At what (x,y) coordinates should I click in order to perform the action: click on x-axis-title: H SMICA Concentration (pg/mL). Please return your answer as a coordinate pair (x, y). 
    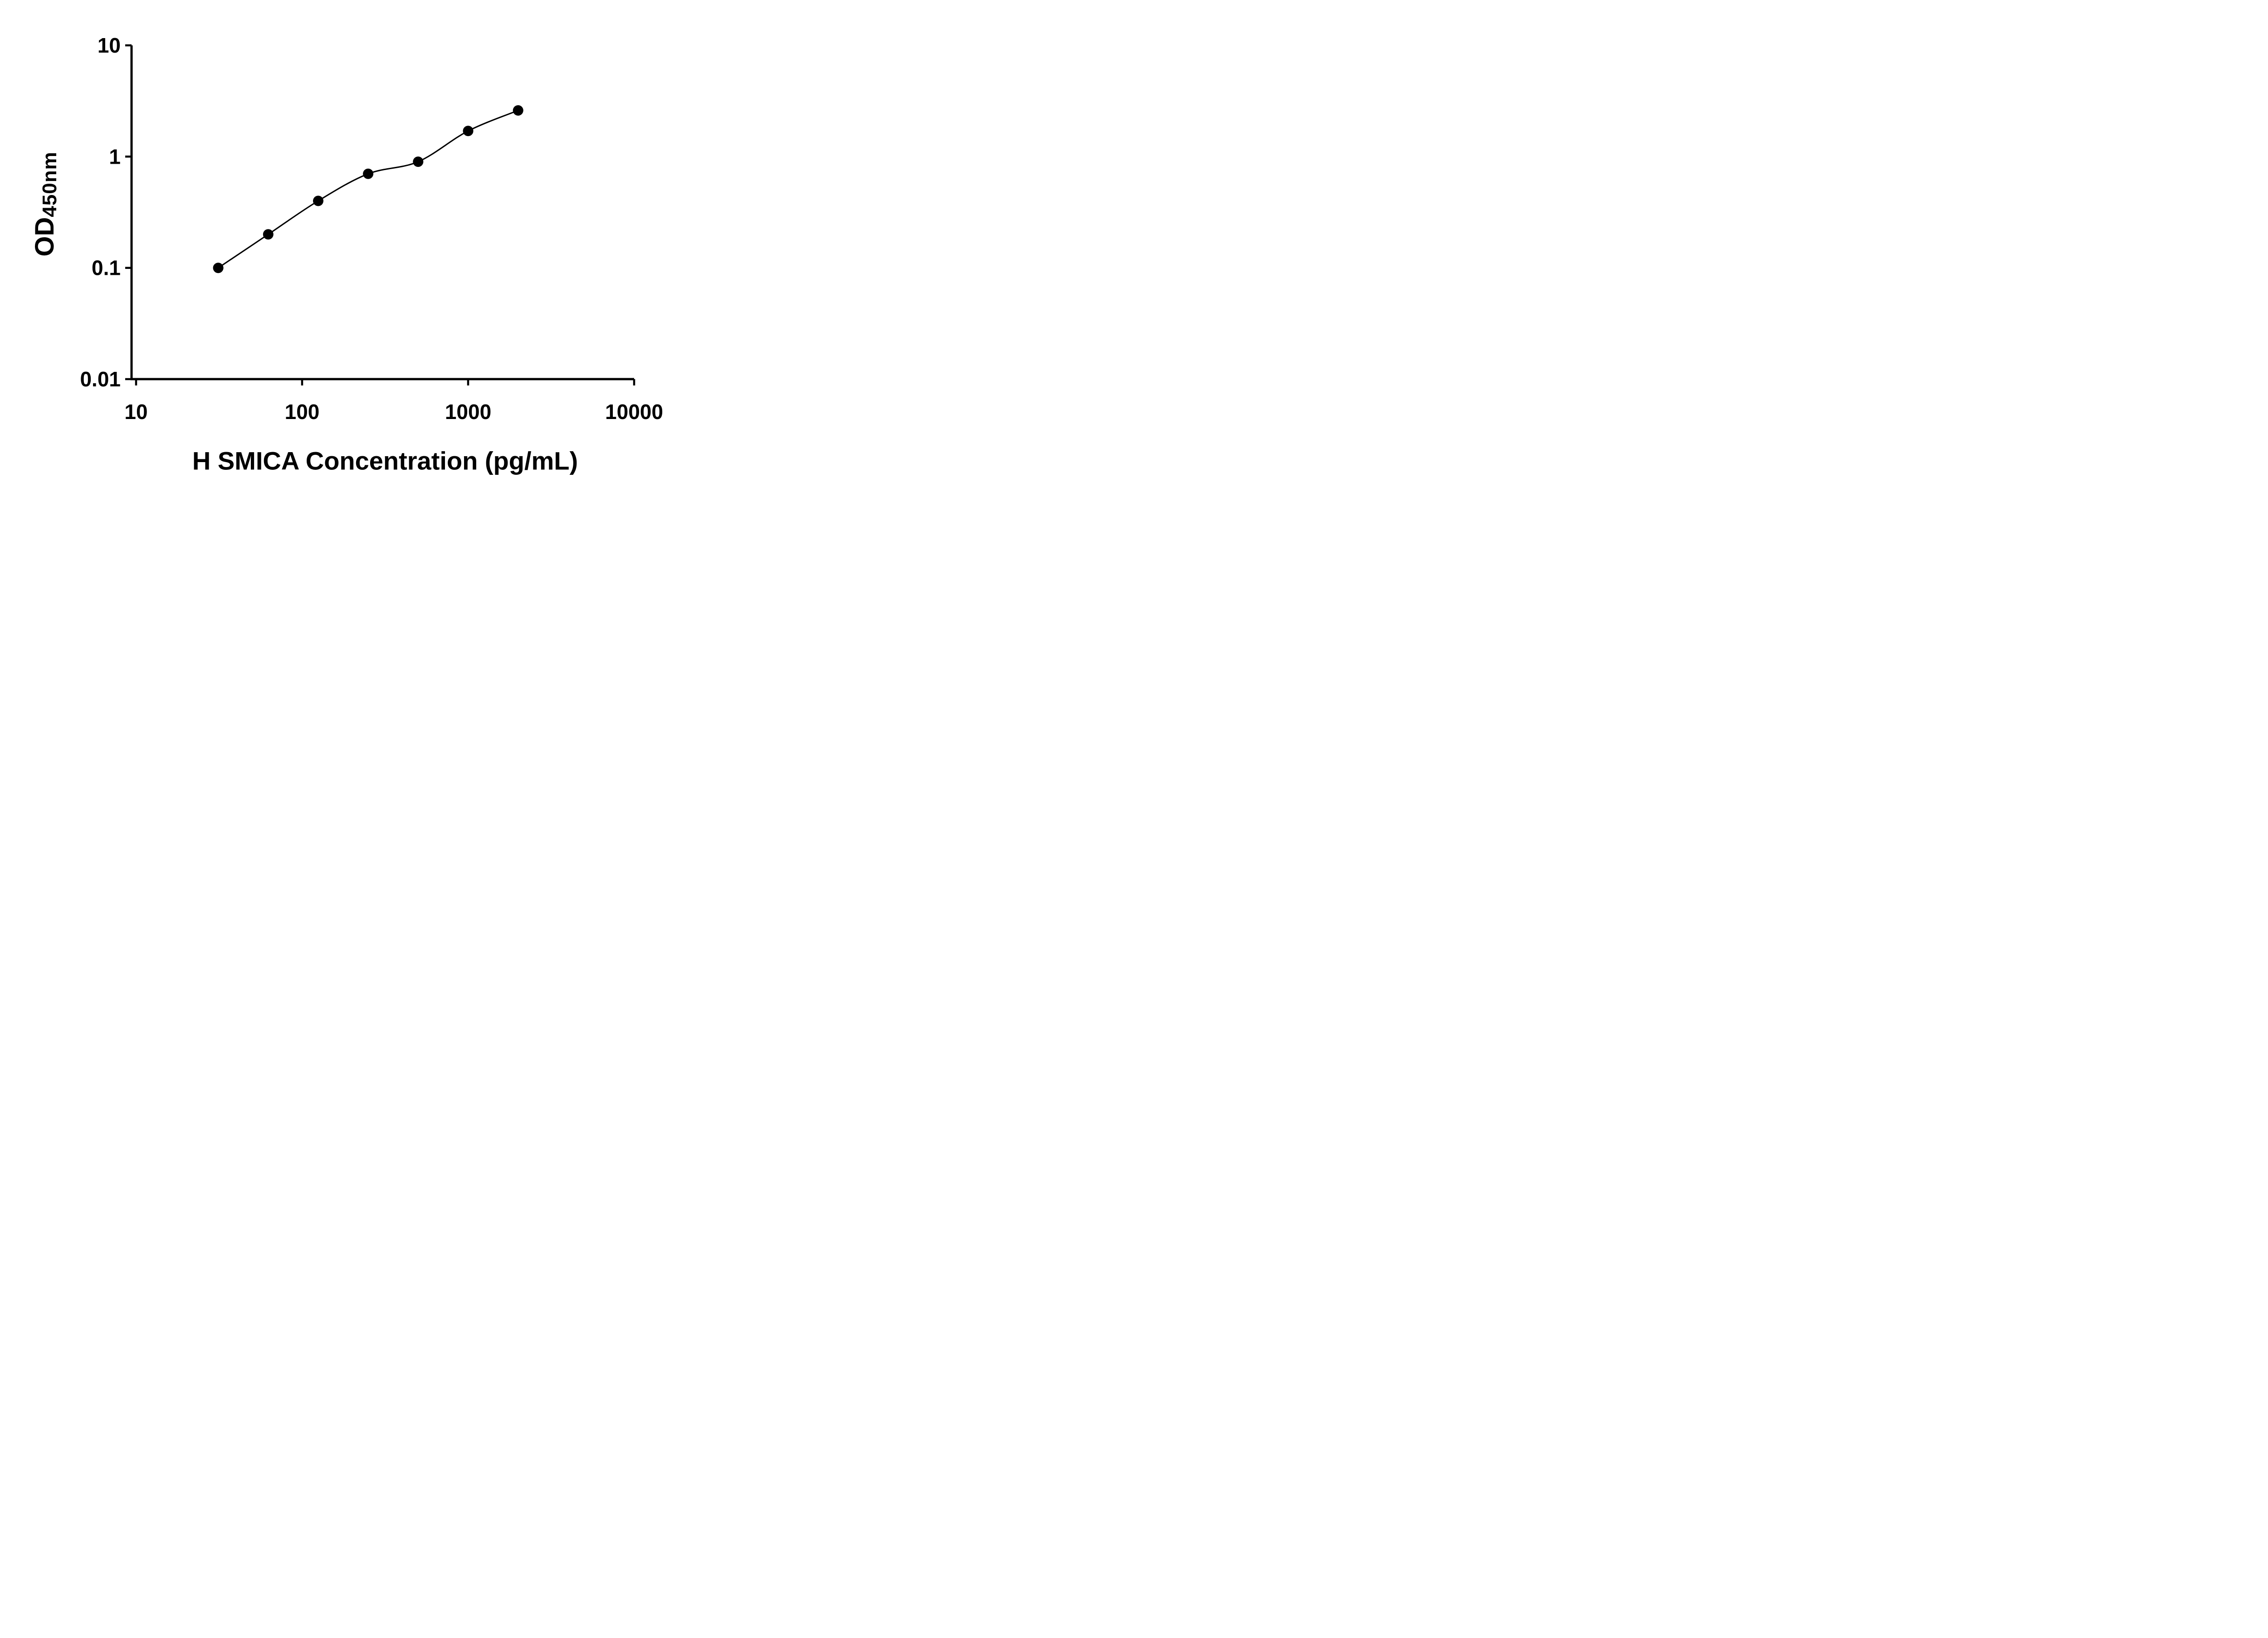
    Looking at the image, I should click on (385, 460).